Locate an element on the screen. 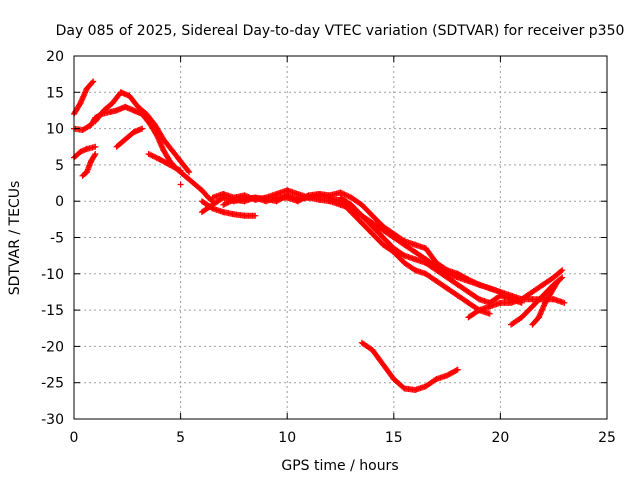 The height and width of the screenshot is (480, 640). y-tick-label: 10 is located at coordinates (55, 130).